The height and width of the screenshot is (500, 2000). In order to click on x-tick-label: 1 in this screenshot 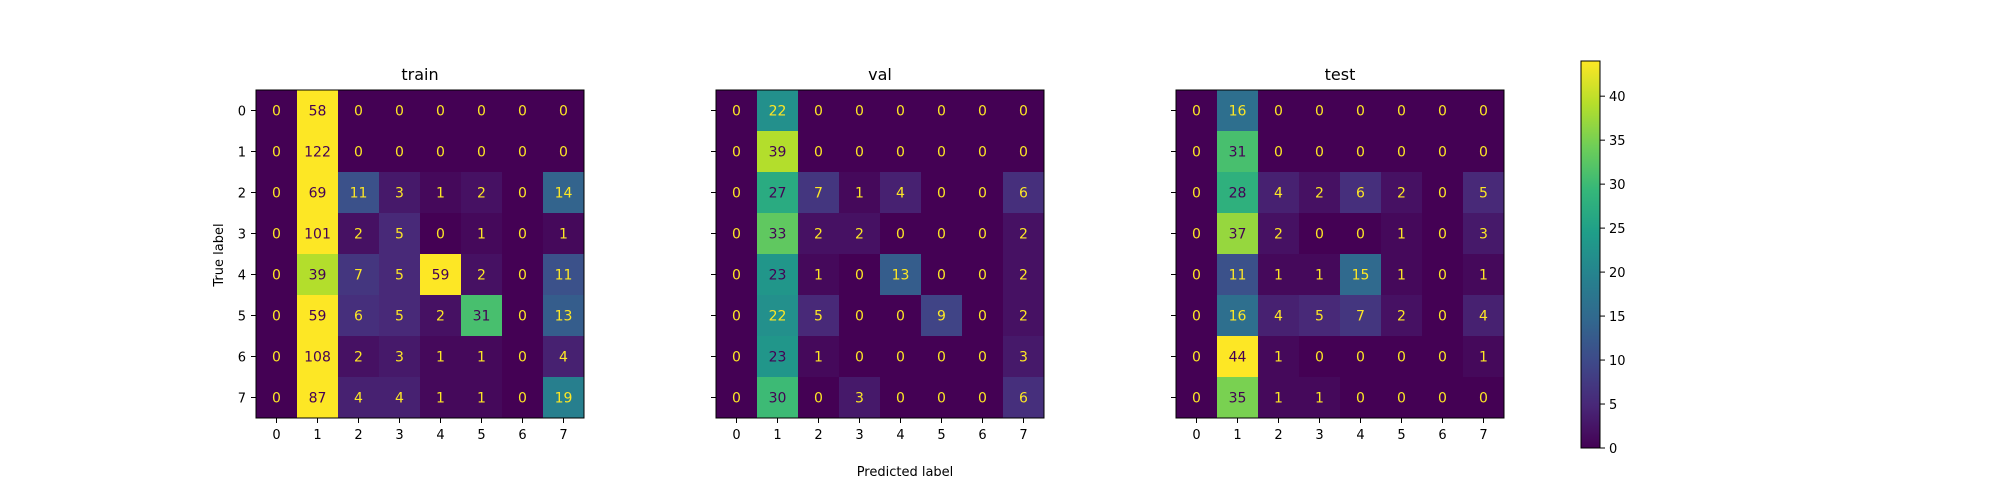, I will do `click(1237, 435)`.